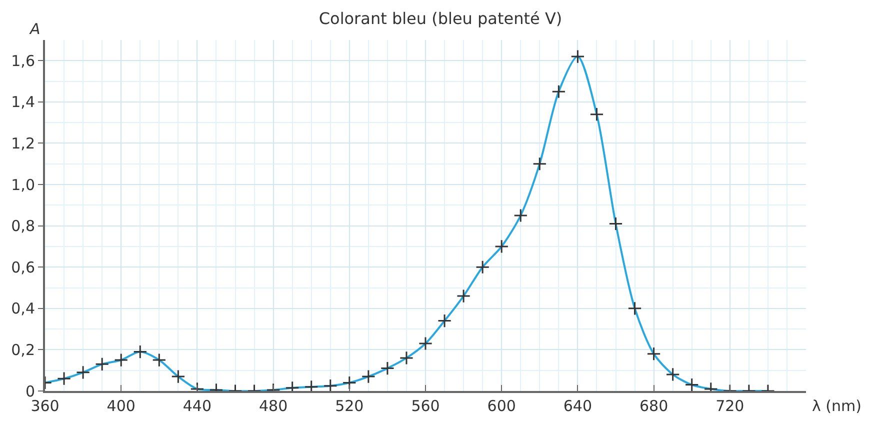 The image size is (881, 426). What do you see at coordinates (730, 406) in the screenshot?
I see `x-tick-label: 720` at bounding box center [730, 406].